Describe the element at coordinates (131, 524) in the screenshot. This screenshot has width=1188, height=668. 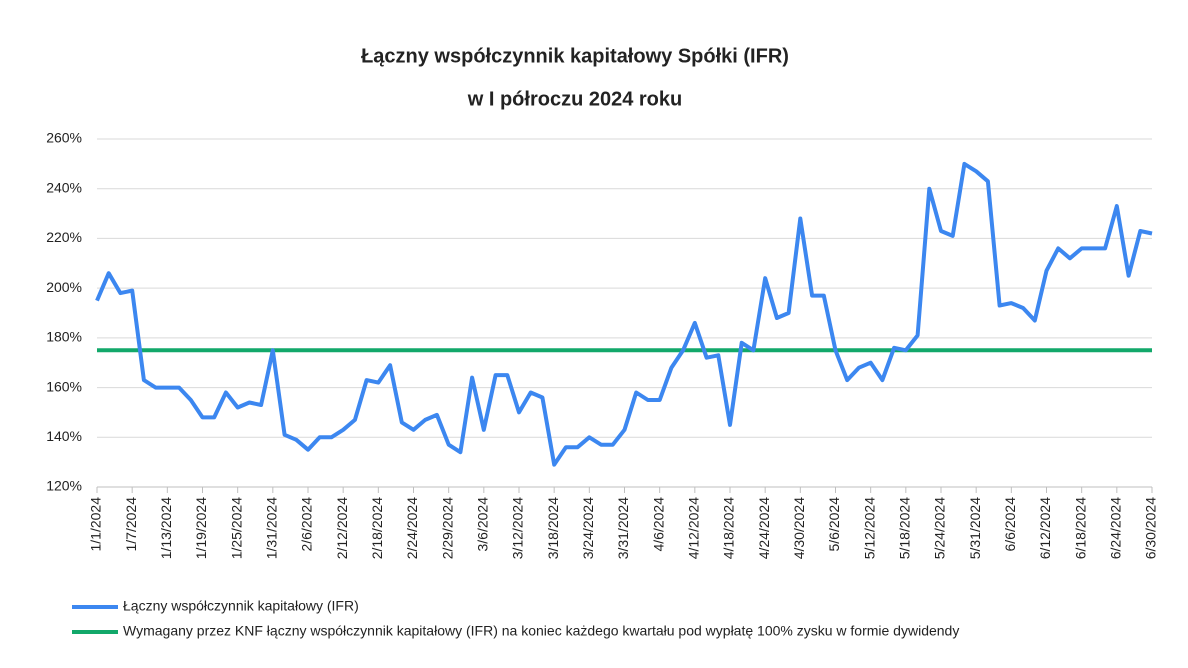
I see `x-tick-label: 1/7/2024` at that location.